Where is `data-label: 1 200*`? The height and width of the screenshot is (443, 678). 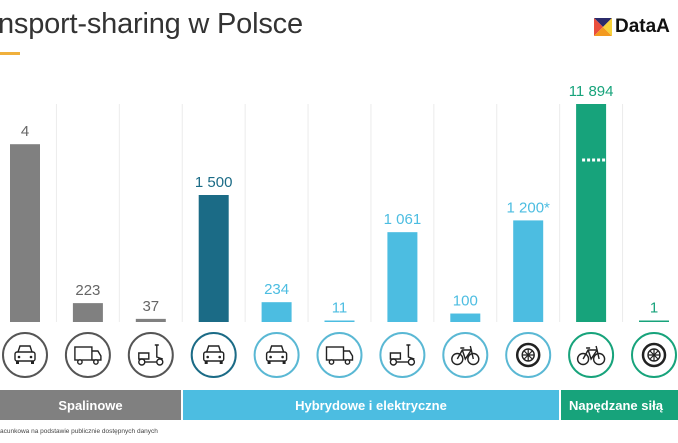
data-label: 1 200* is located at coordinates (529, 207).